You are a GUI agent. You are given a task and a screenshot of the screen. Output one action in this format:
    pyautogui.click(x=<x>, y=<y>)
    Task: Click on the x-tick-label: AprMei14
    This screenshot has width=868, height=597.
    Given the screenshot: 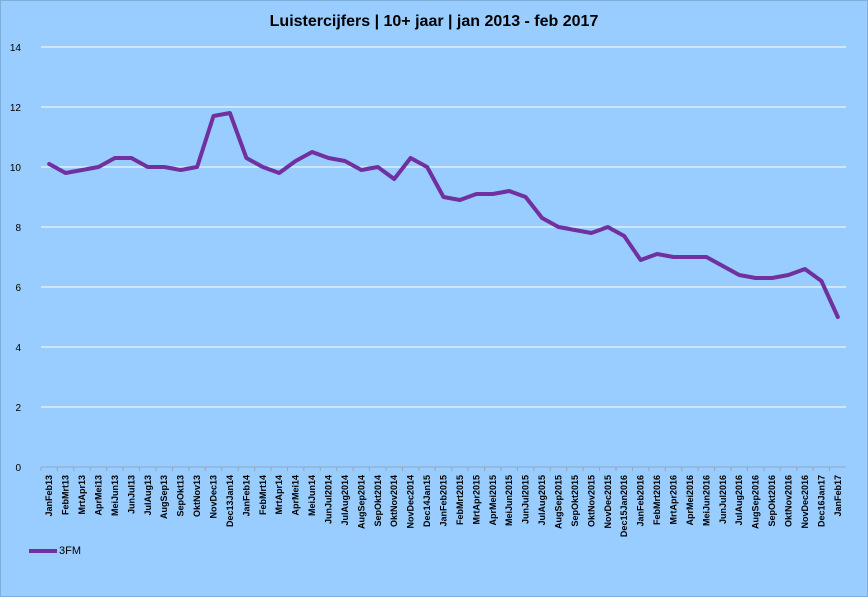 What is the action you would take?
    pyautogui.click(x=296, y=495)
    